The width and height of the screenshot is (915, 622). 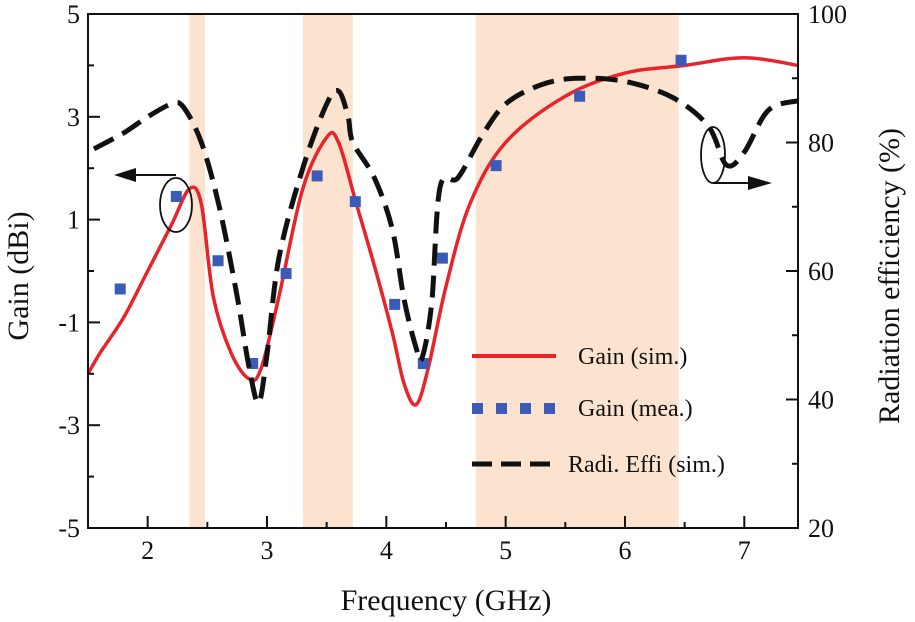 I want to click on axis-indicators, so click(x=443, y=179).